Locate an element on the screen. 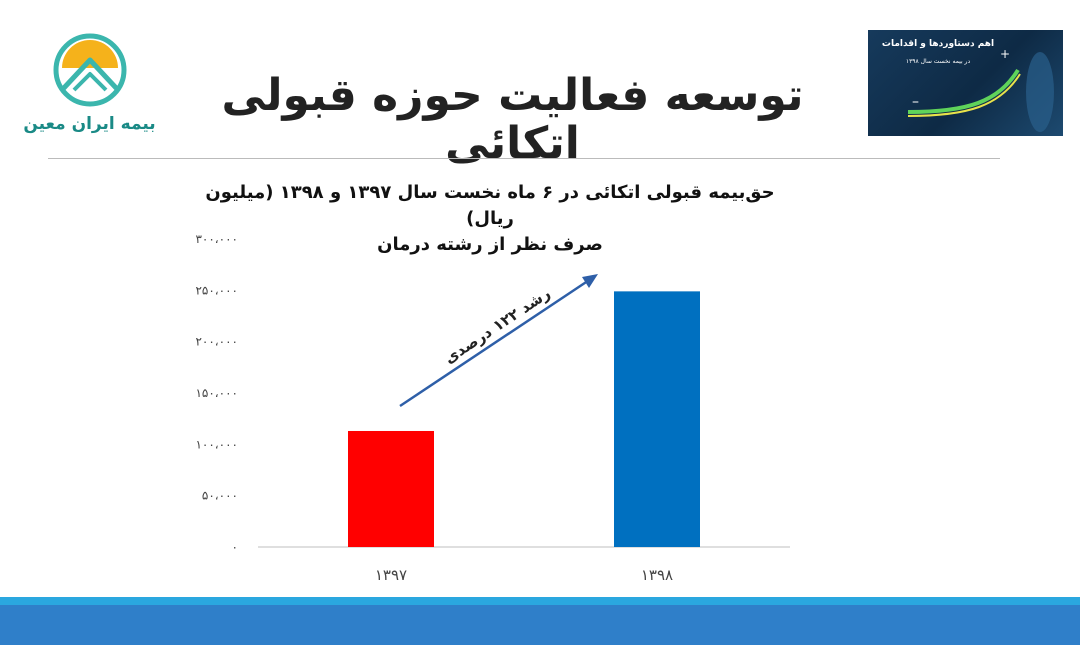 The height and width of the screenshot is (645, 1080). y-tick-label: ۰ is located at coordinates (235, 547).